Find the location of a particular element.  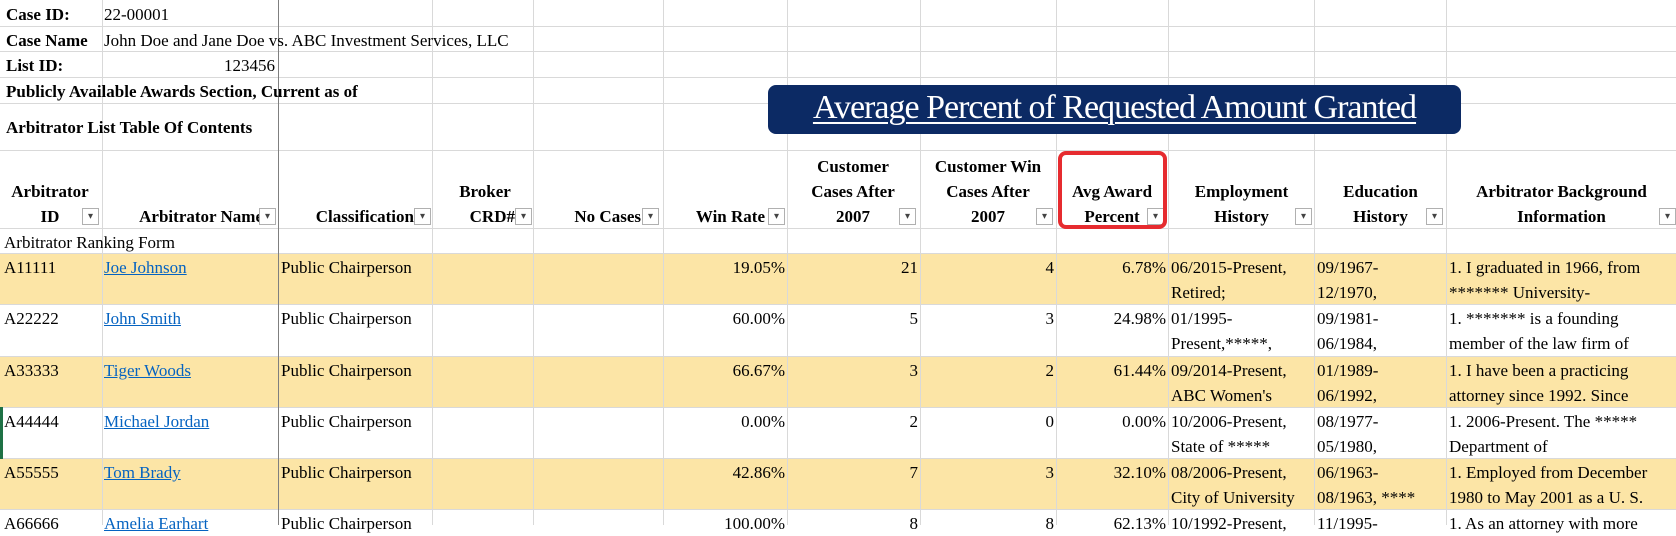

arbitrator-id-cell: A55555 is located at coordinates (31, 472).